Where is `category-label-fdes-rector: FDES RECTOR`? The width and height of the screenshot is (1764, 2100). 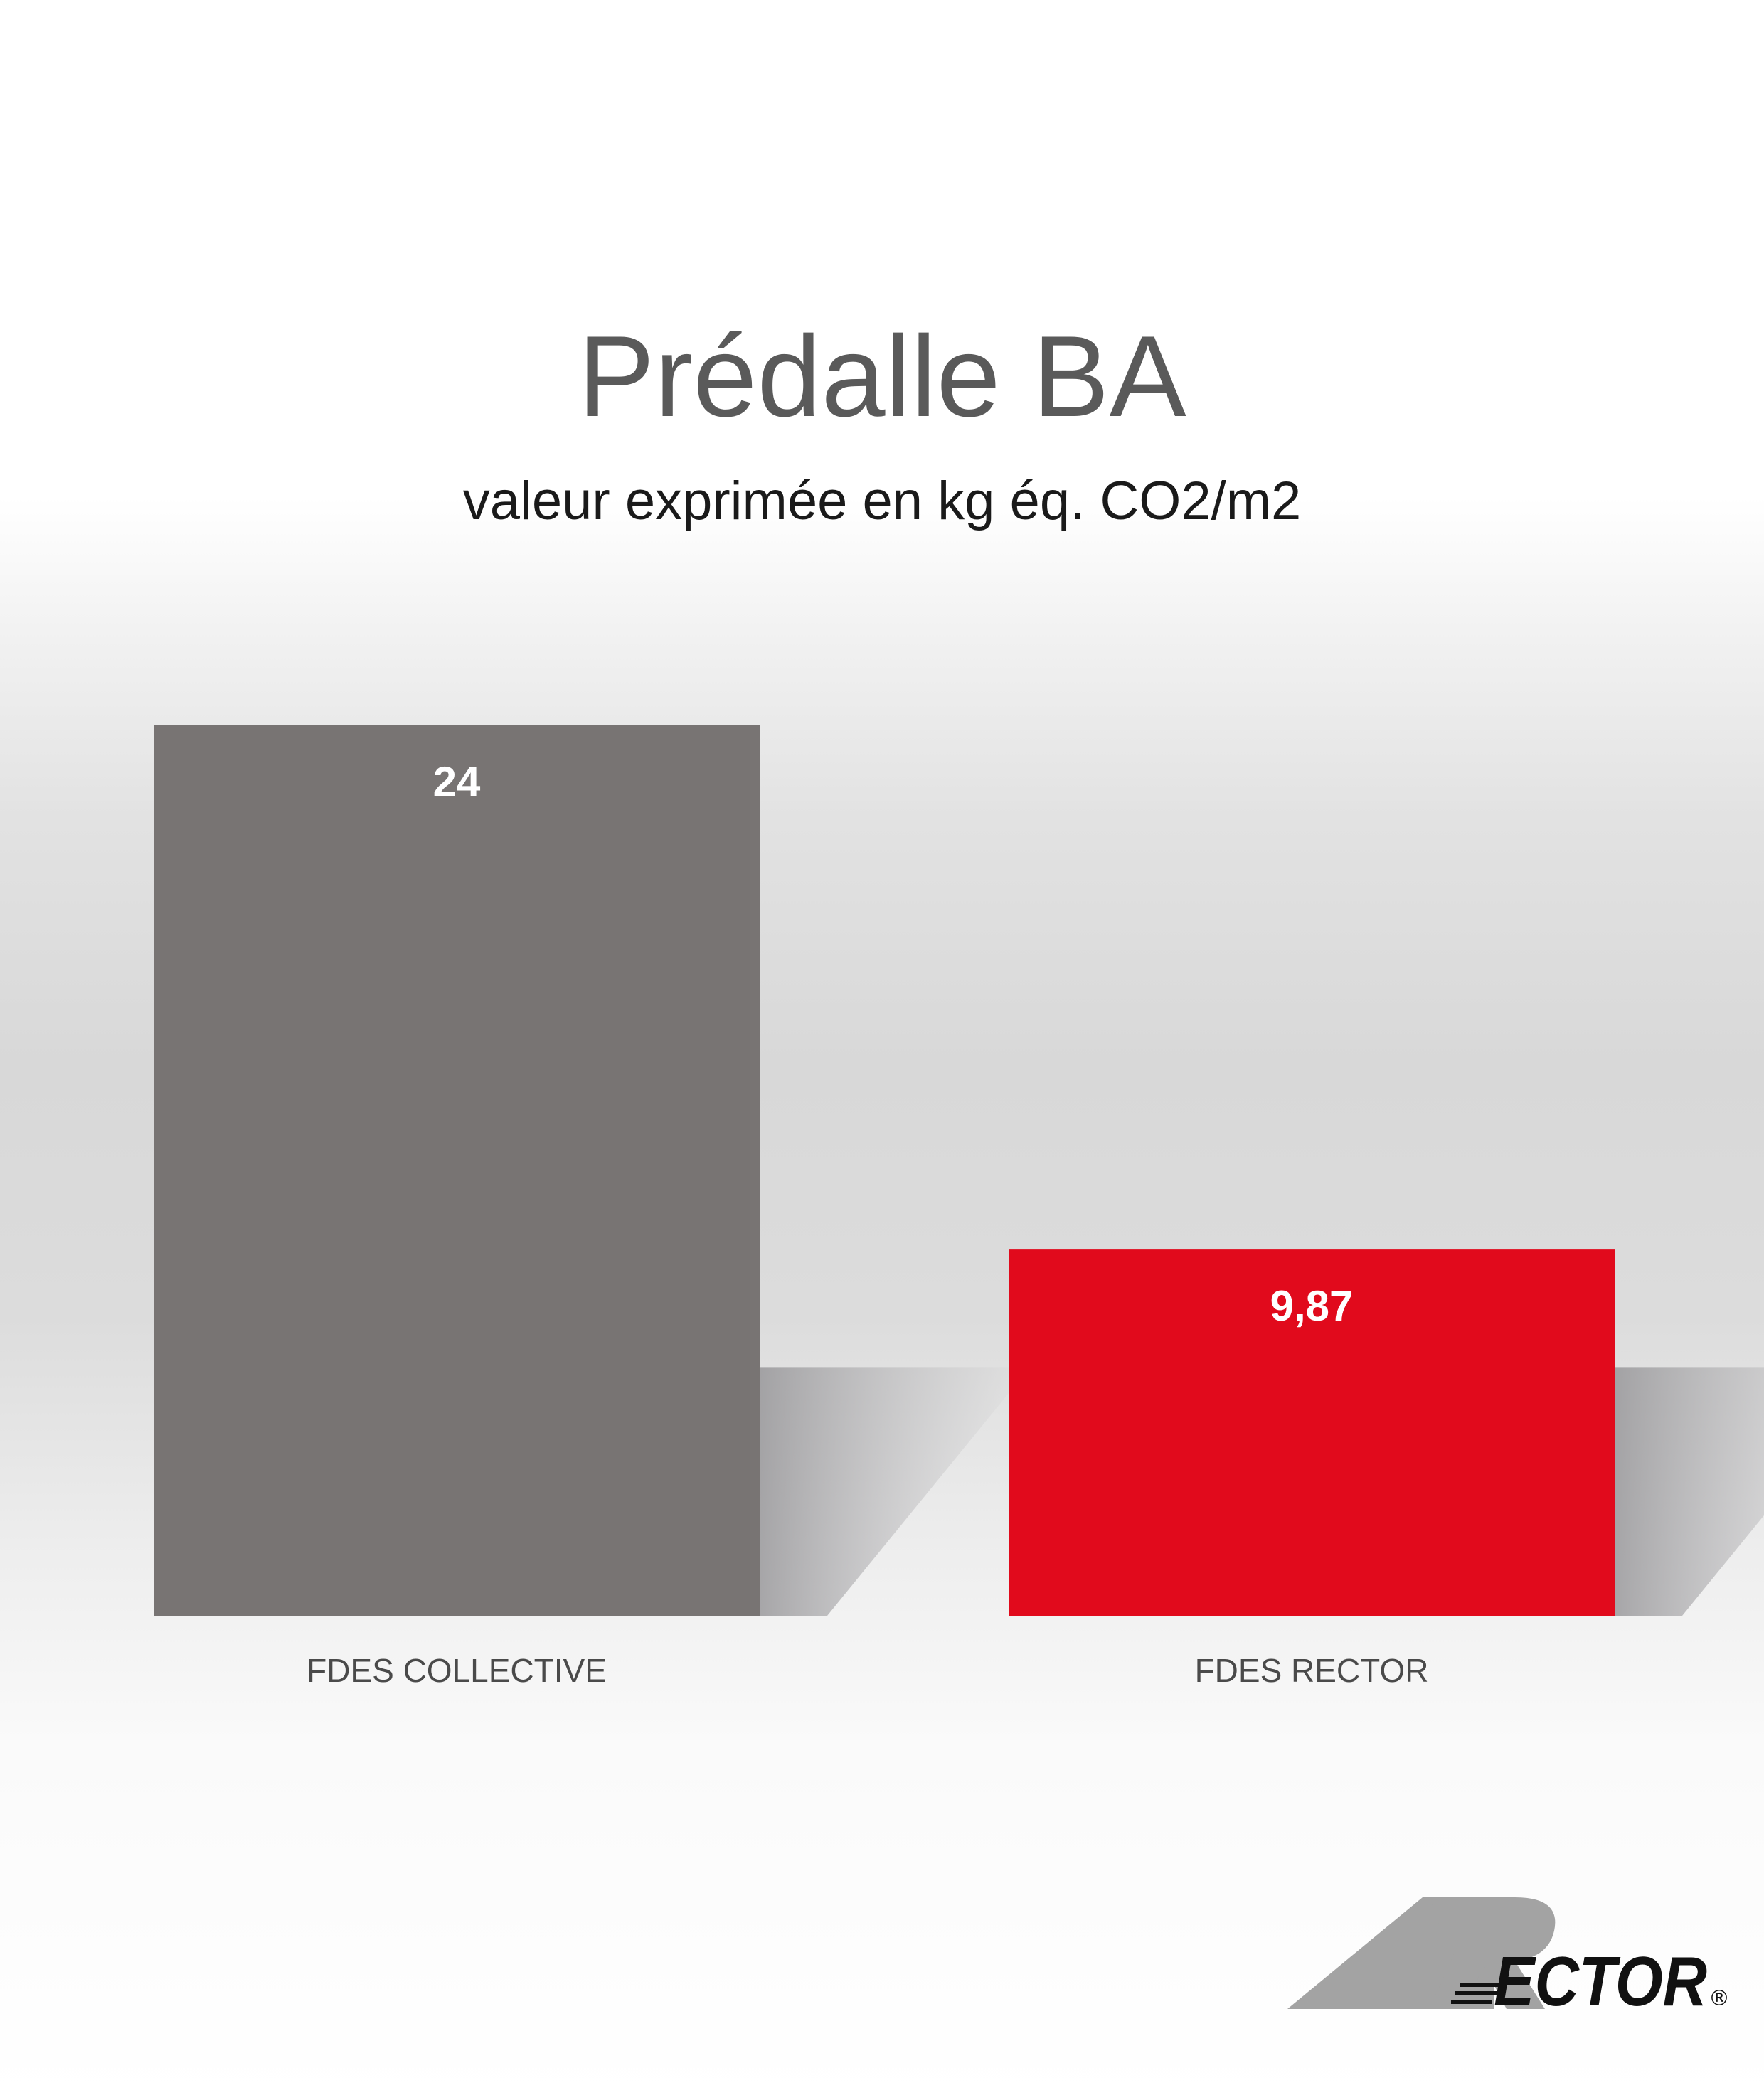 category-label-fdes-rector: FDES RECTOR is located at coordinates (1312, 1670).